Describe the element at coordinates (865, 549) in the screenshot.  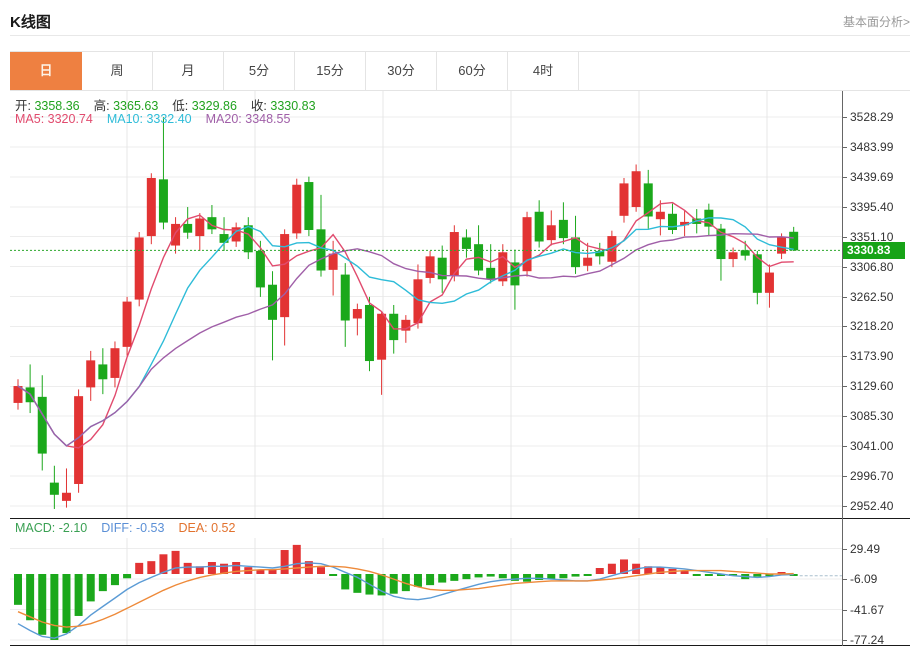
I see `axis-tick-label: 29.49` at that location.